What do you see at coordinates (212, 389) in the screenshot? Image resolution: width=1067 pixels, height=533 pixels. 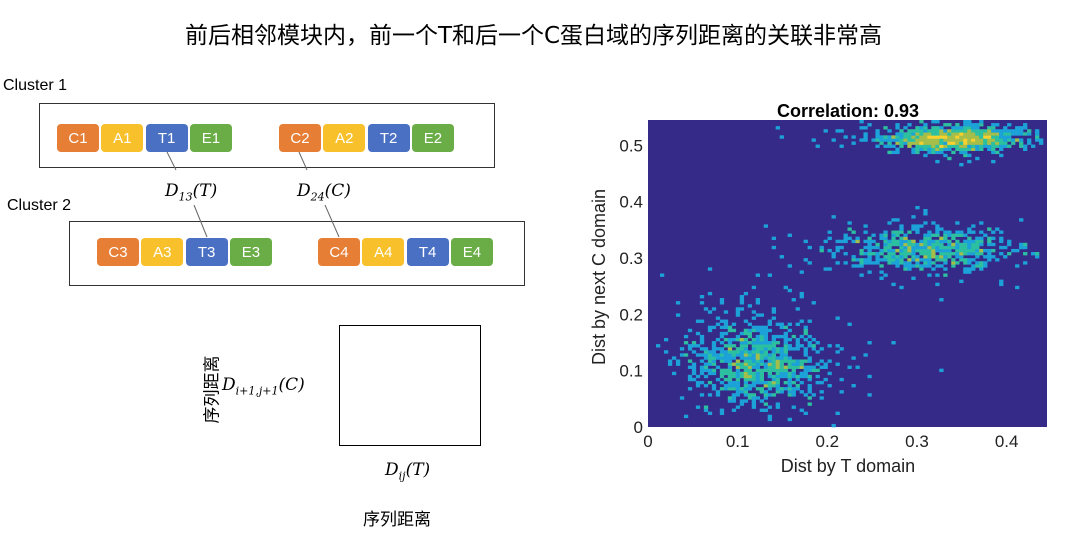 I see `y-axis-cn-label: 序列距离` at bounding box center [212, 389].